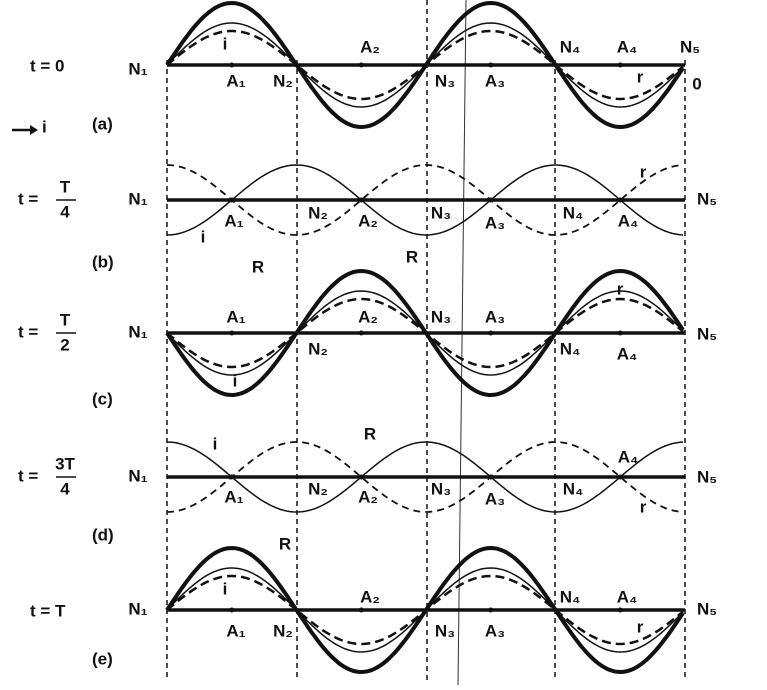 The height and width of the screenshot is (690, 767). Describe the element at coordinates (48, 610) in the screenshot. I see `time-label: t = T` at that location.